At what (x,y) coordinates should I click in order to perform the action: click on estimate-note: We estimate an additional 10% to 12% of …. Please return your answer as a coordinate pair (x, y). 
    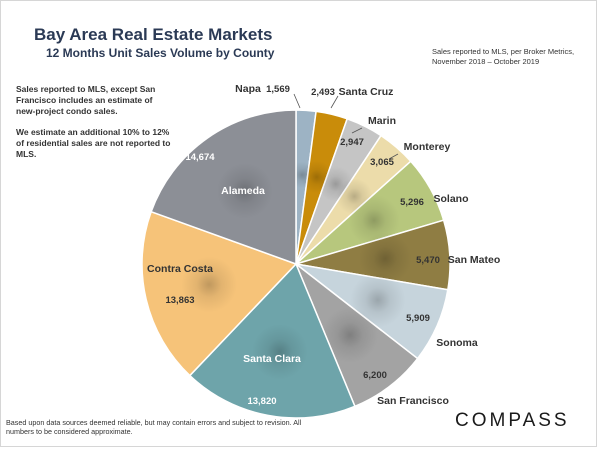
    Looking at the image, I should click on (93, 143).